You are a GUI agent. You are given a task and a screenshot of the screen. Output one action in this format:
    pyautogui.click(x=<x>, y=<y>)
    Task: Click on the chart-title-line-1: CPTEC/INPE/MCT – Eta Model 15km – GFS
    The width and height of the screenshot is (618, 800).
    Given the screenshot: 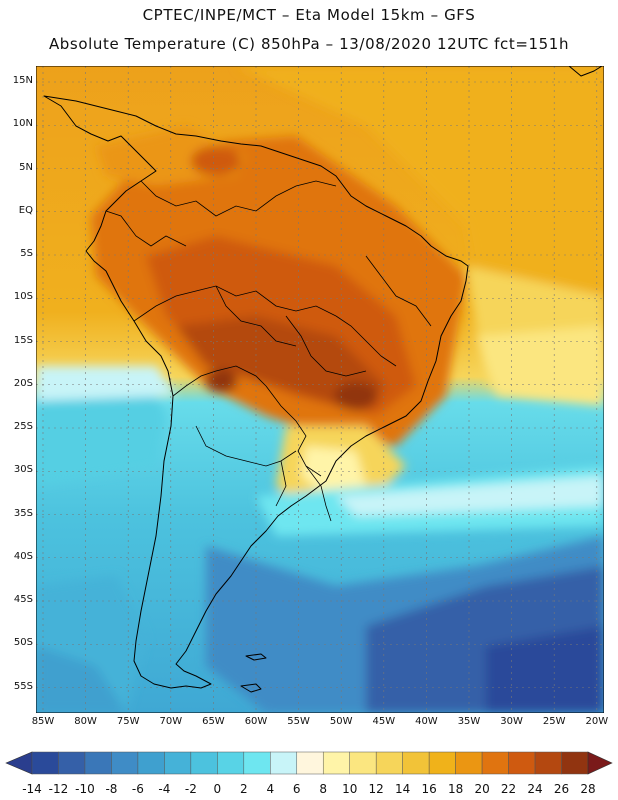 What is the action you would take?
    pyautogui.click(x=309, y=15)
    